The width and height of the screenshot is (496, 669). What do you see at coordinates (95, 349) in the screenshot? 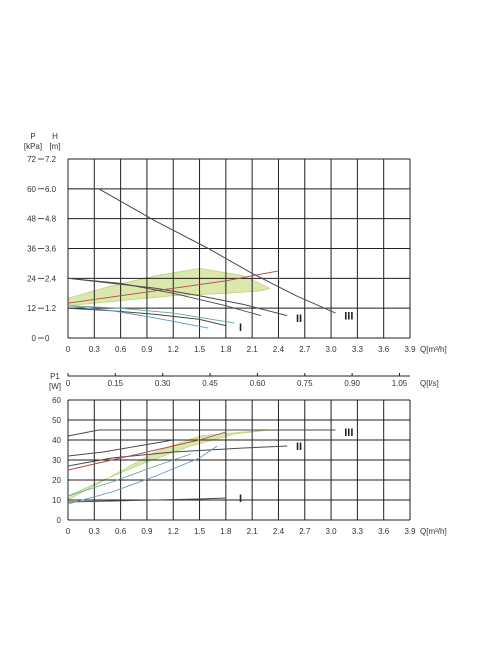
I see `head-x-tick-label: 0.3` at bounding box center [95, 349].